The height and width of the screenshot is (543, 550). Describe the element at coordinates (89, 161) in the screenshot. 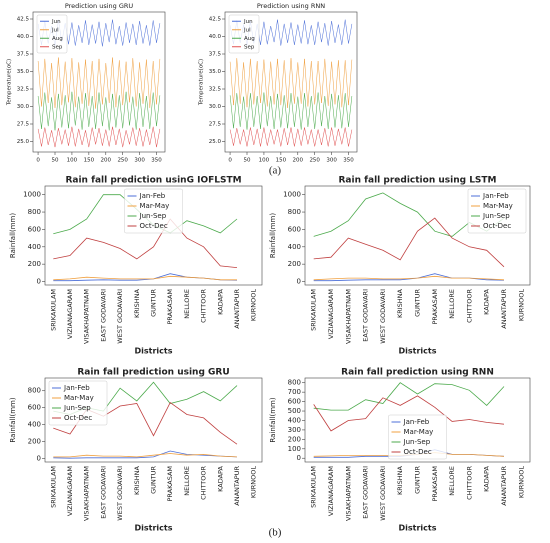

I see `x-tick-label: 150` at that location.